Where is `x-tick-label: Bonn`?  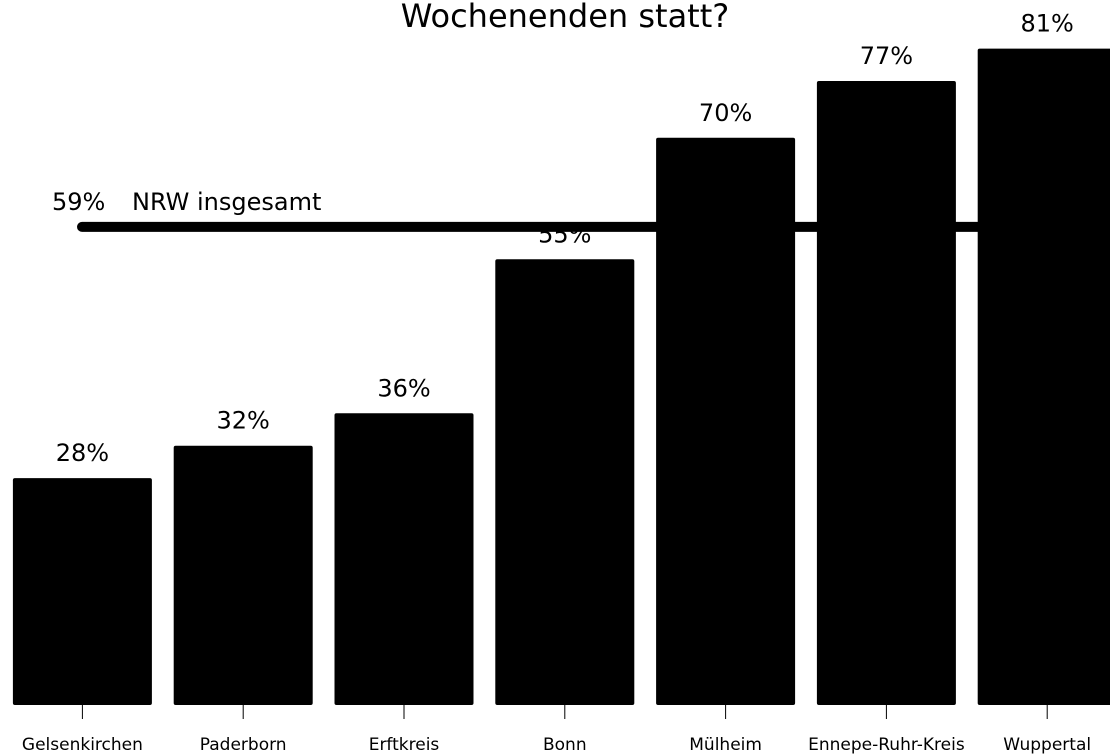
x-tick-label: Bonn is located at coordinates (565, 744).